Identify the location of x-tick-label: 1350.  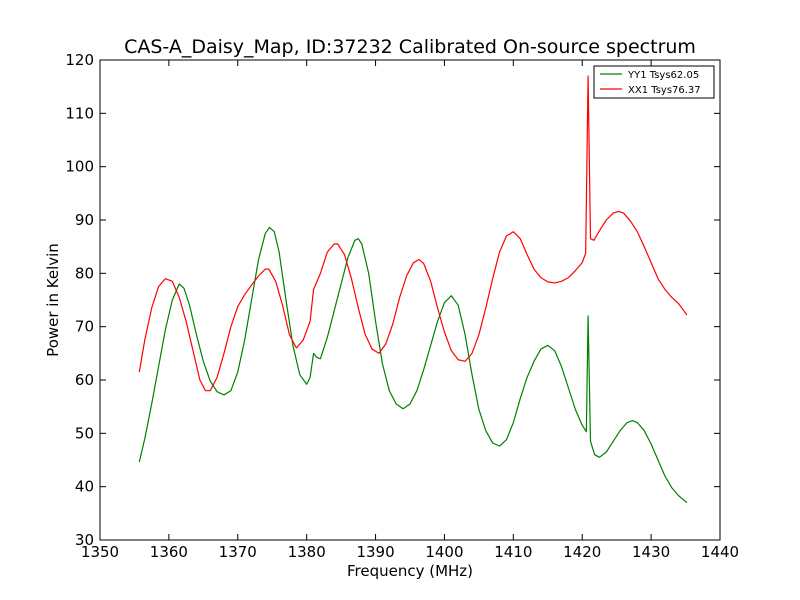
(100, 552).